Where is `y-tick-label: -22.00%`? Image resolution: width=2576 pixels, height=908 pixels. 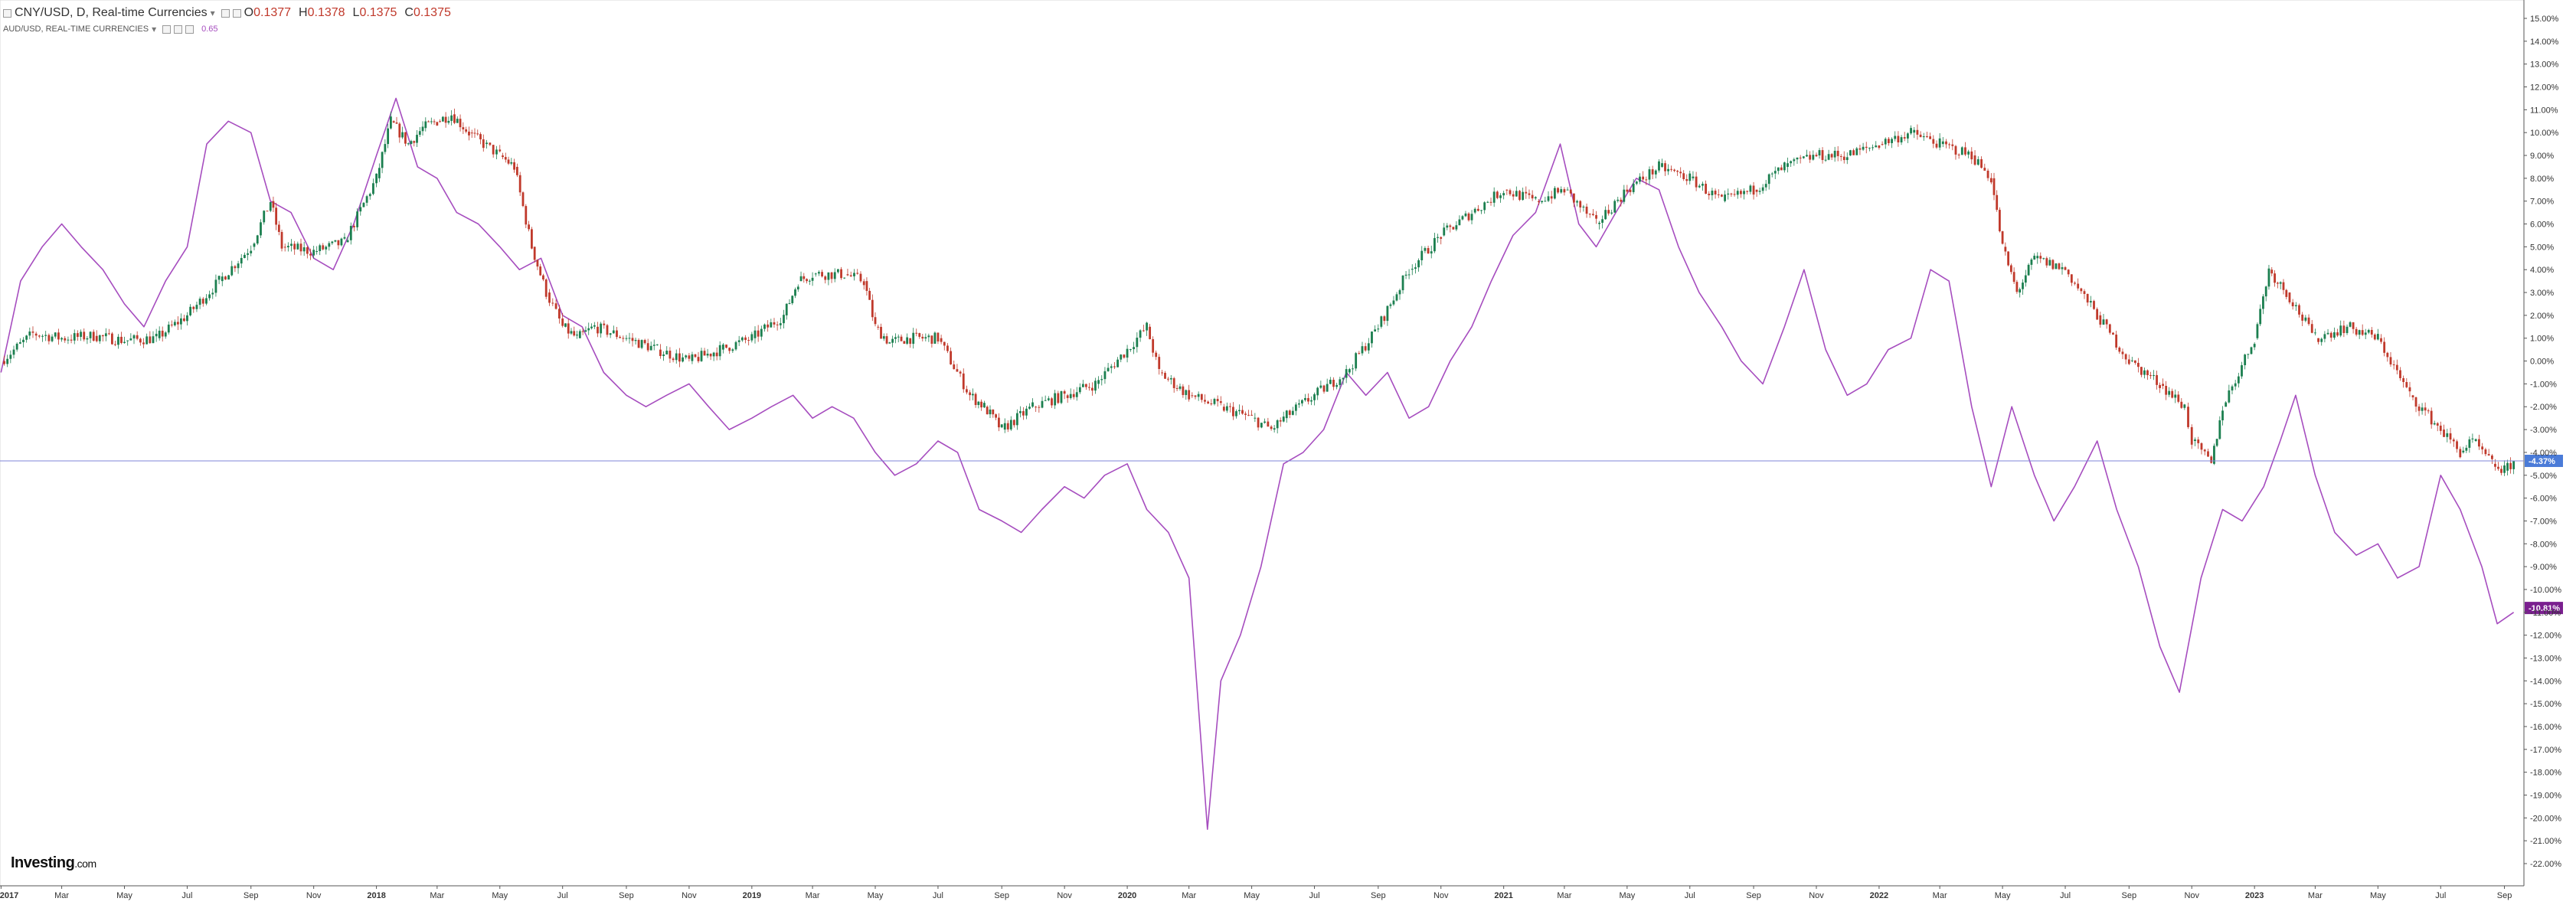
y-tick-label: -22.00% is located at coordinates (2545, 864).